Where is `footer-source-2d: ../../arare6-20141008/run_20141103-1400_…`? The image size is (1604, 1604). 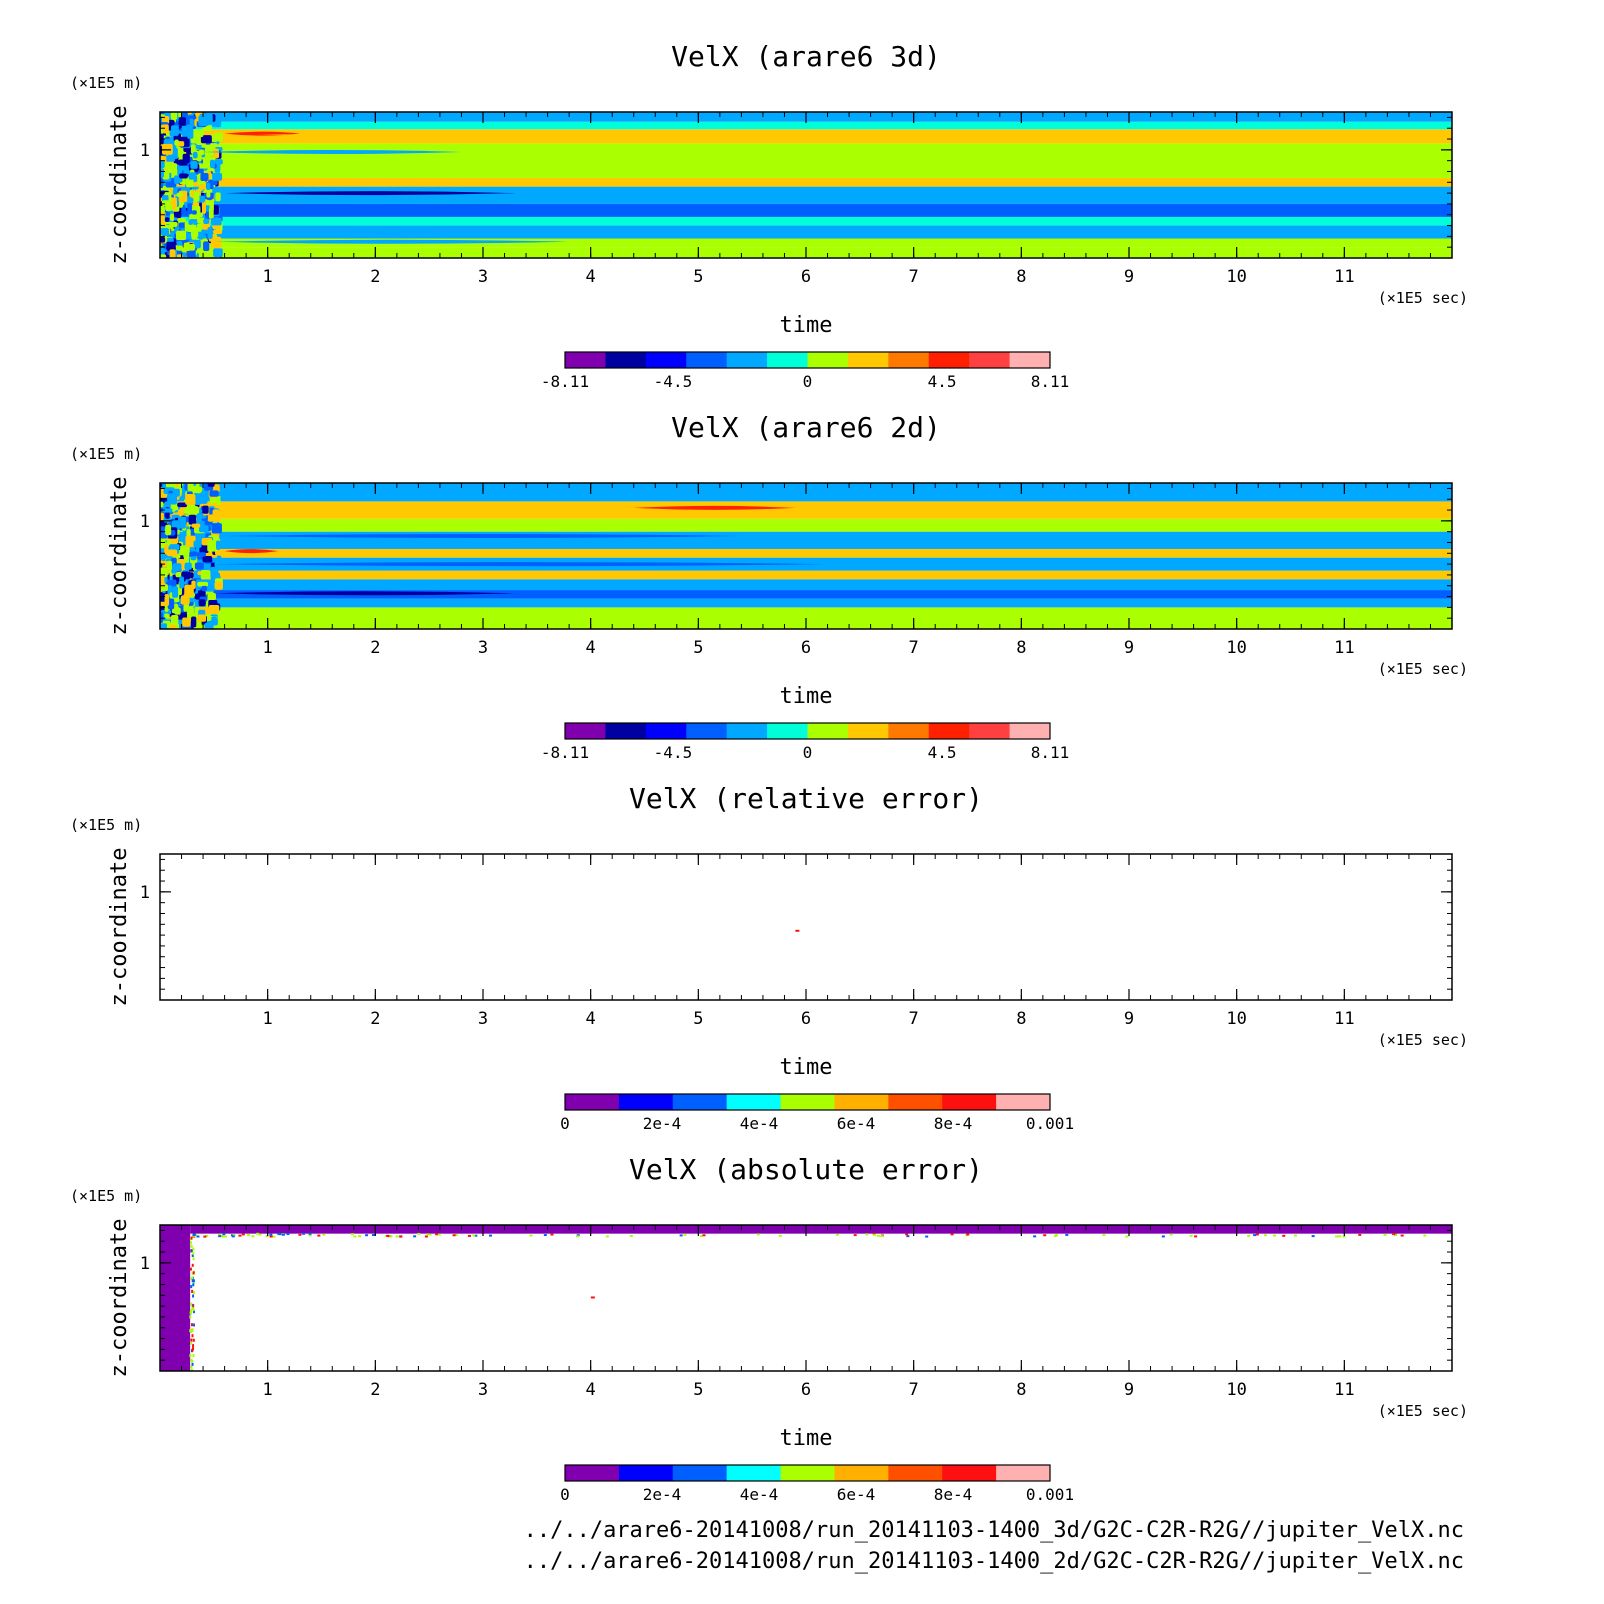 footer-source-2d: ../../arare6-20141008/run_20141103-1400_… is located at coordinates (993, 1561).